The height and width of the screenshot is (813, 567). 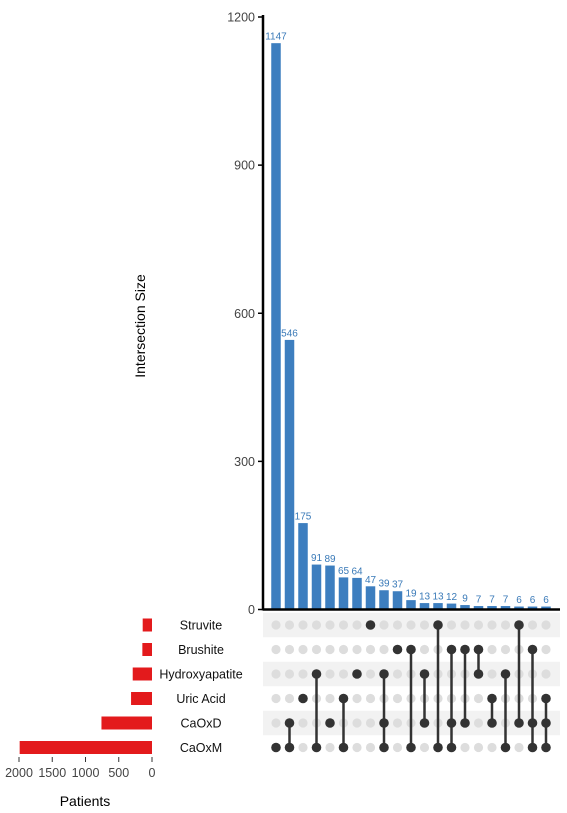 What do you see at coordinates (411, 594) in the screenshot?
I see `bar-value-label: 19` at bounding box center [411, 594].